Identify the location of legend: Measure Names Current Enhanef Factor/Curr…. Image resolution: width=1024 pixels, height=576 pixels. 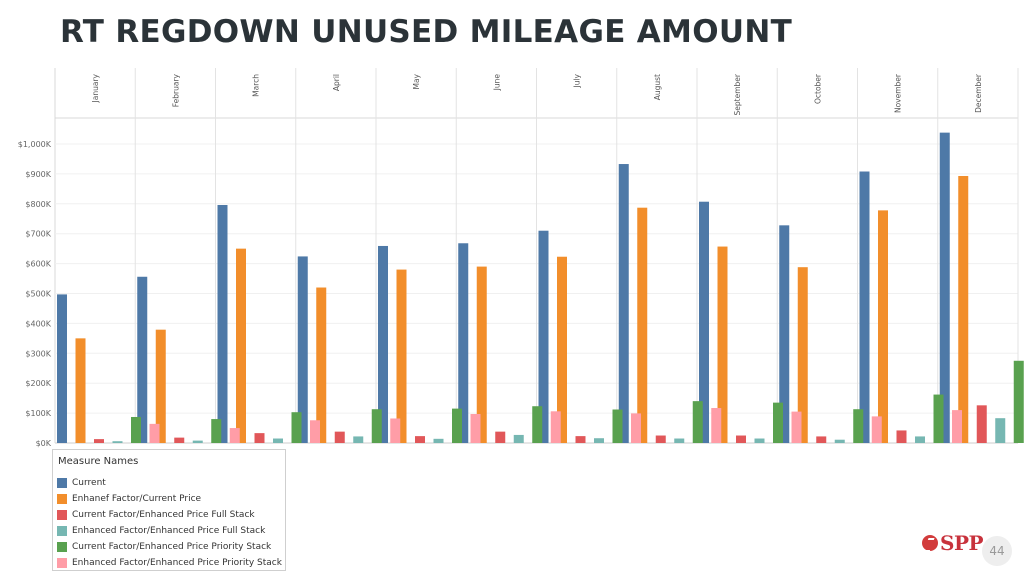
(169, 510).